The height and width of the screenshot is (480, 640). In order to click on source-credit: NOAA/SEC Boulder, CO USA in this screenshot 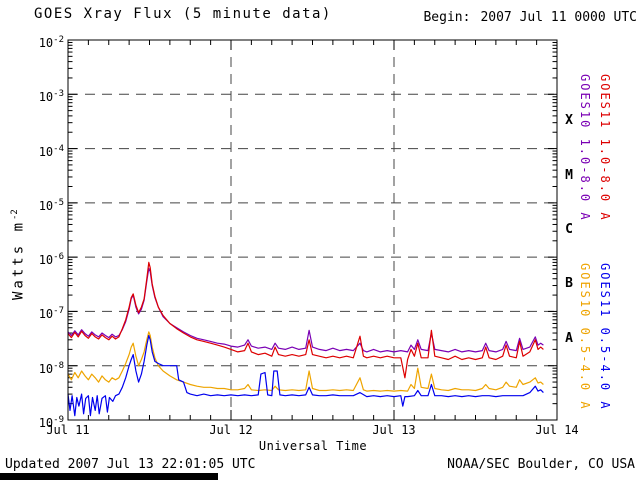, I will do `click(541, 464)`.